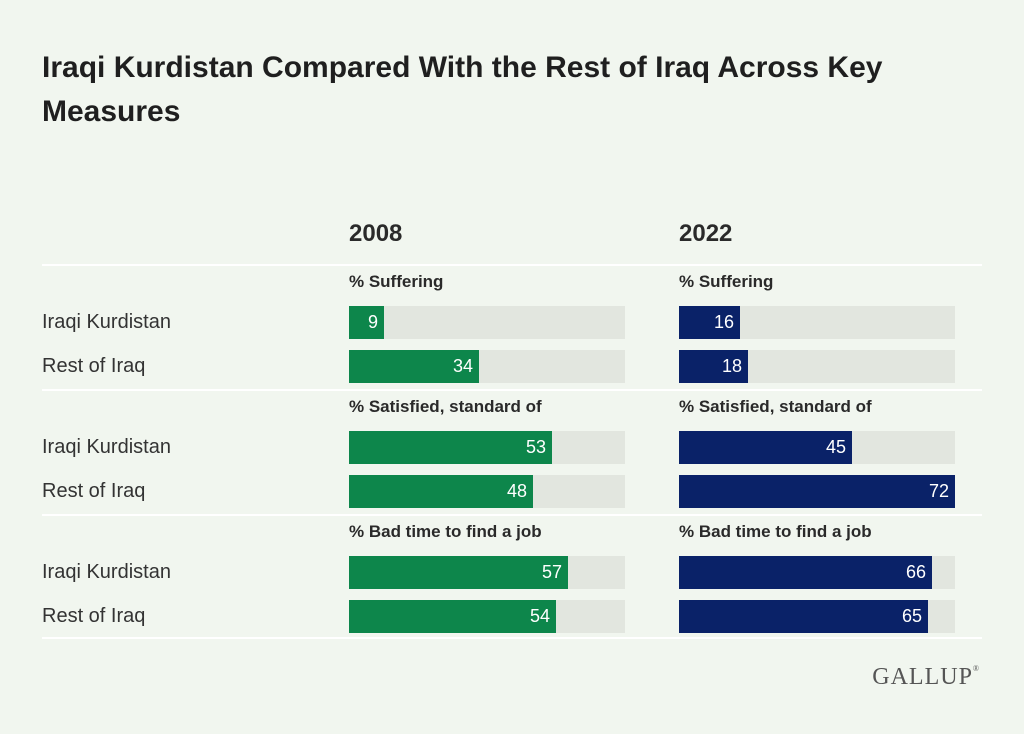 The width and height of the screenshot is (1024, 734). I want to click on bar-track: 72, so click(817, 491).